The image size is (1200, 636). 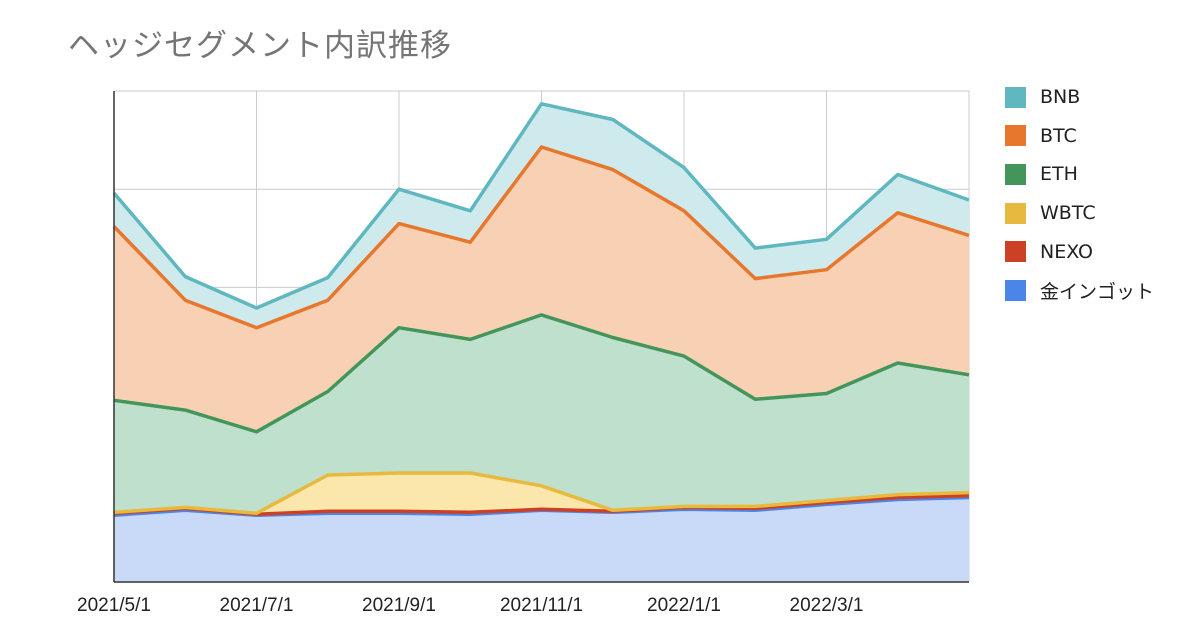 What do you see at coordinates (684, 605) in the screenshot?
I see `x-tick-label: 2022/1/1` at bounding box center [684, 605].